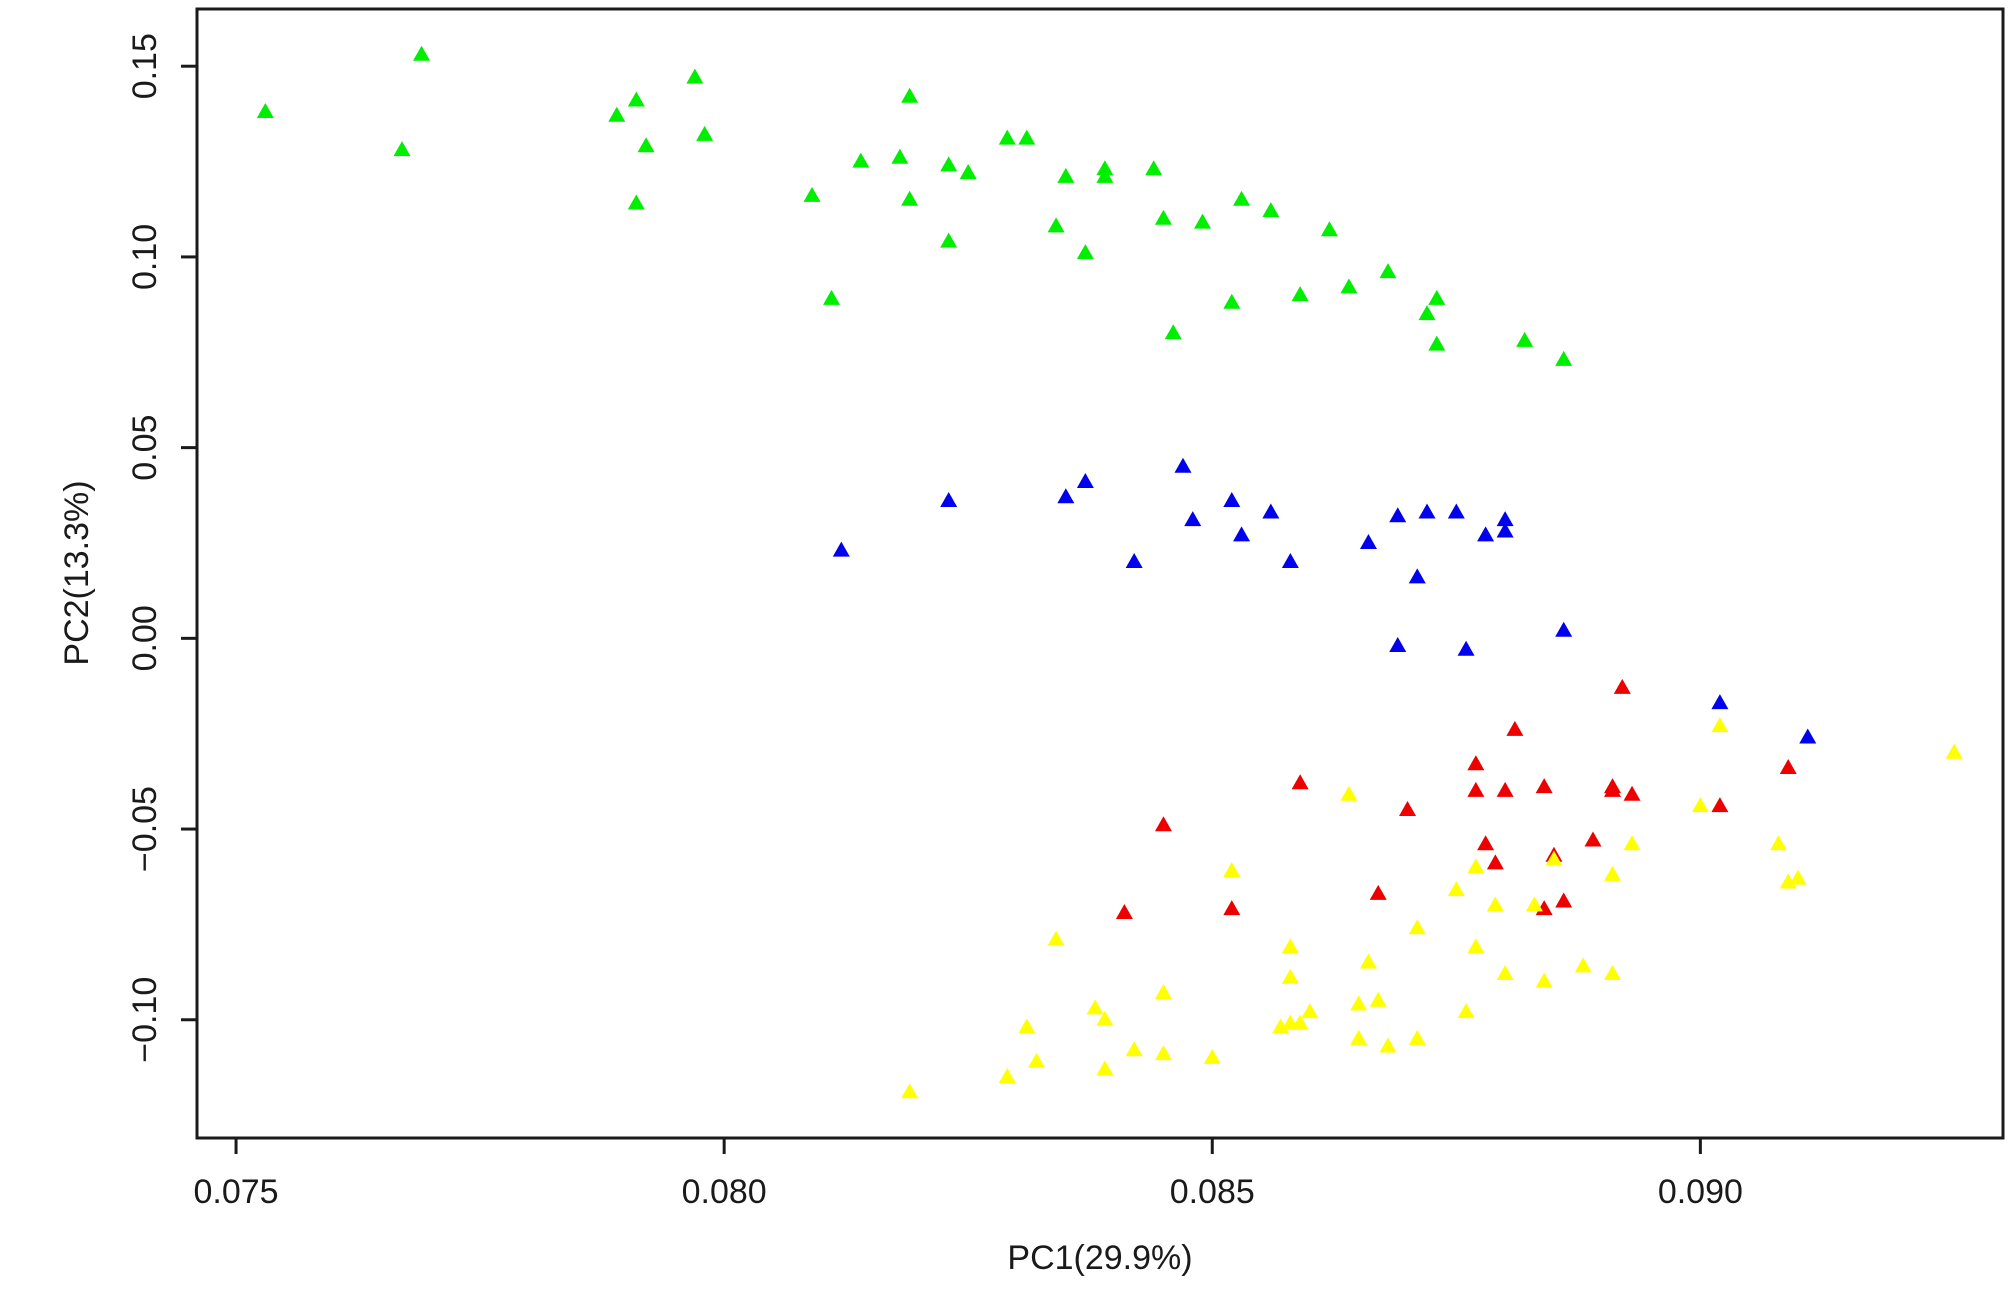 The width and height of the screenshot is (2014, 1289). Describe the element at coordinates (724, 1192) in the screenshot. I see `x-tick-label: 0.080` at that location.